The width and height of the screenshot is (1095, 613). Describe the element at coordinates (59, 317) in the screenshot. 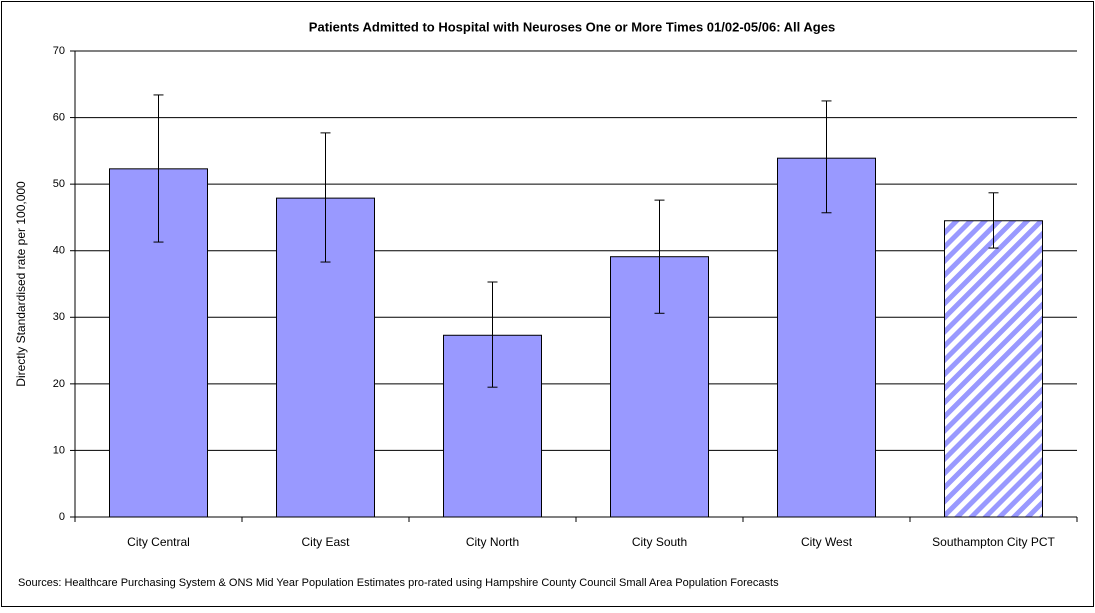

I see `y-tick-label: 30` at that location.